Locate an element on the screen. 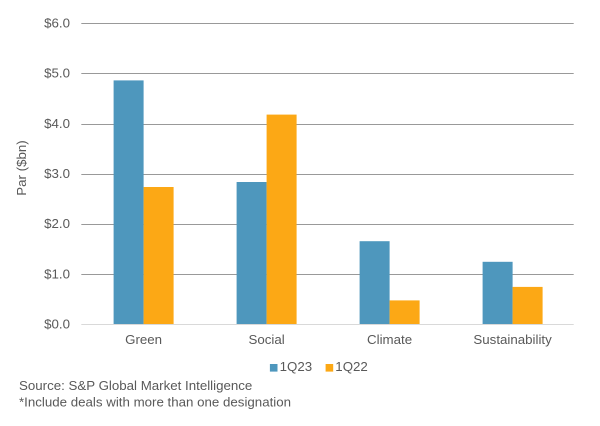 The image size is (600, 426). svg-text: $4.0 is located at coordinates (57, 123).